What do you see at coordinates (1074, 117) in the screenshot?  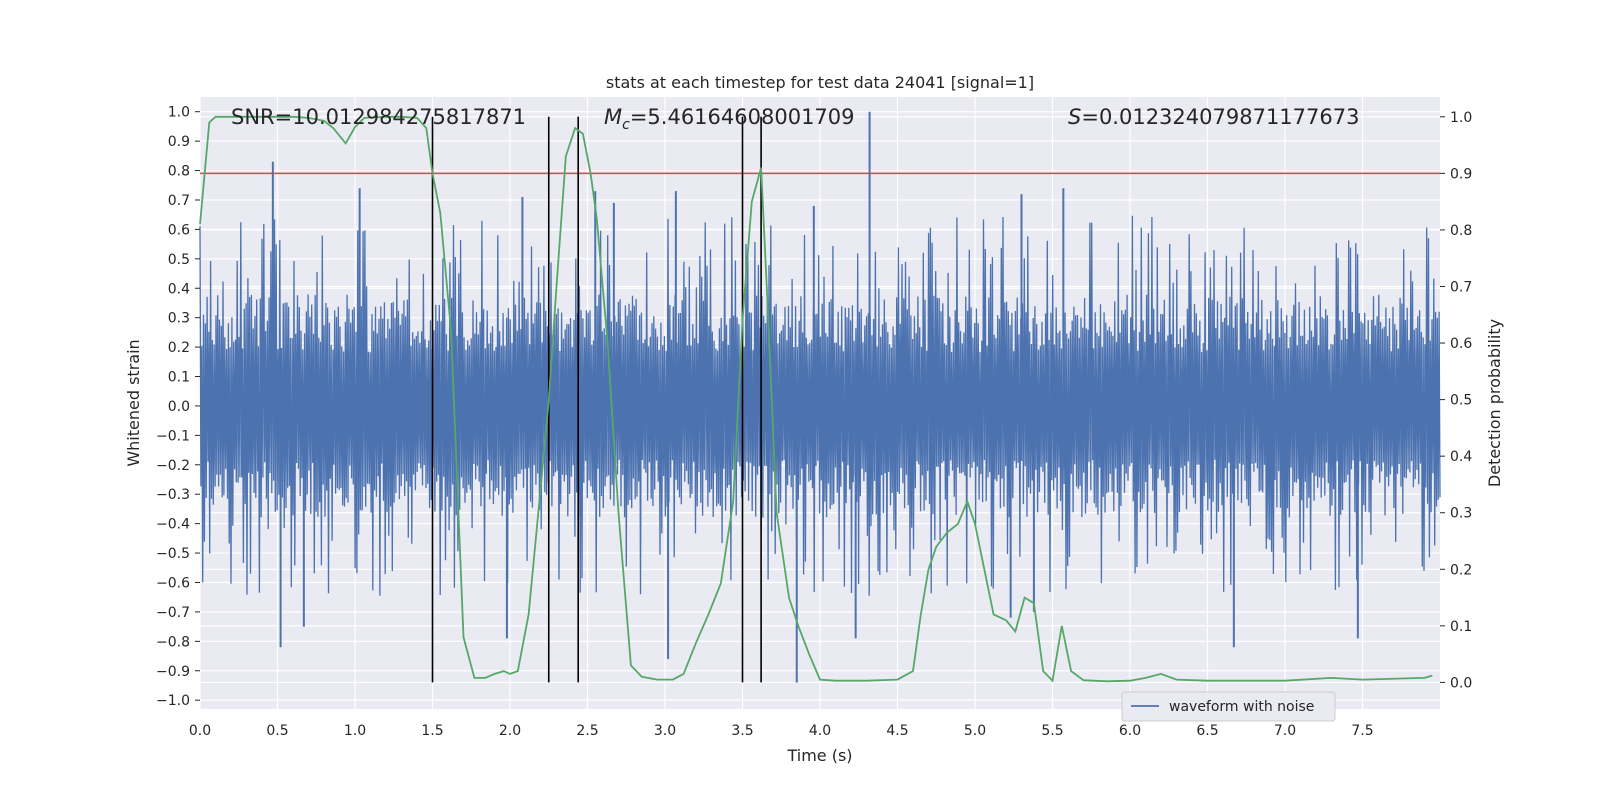 I see `s-symbol: S` at bounding box center [1074, 117].